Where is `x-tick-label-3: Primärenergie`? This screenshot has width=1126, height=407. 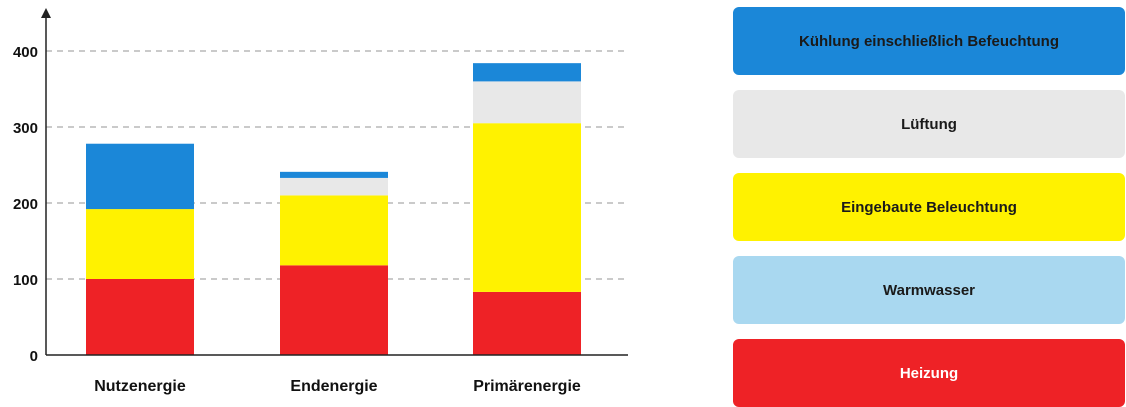 x-tick-label-3: Primärenergie is located at coordinates (527, 386).